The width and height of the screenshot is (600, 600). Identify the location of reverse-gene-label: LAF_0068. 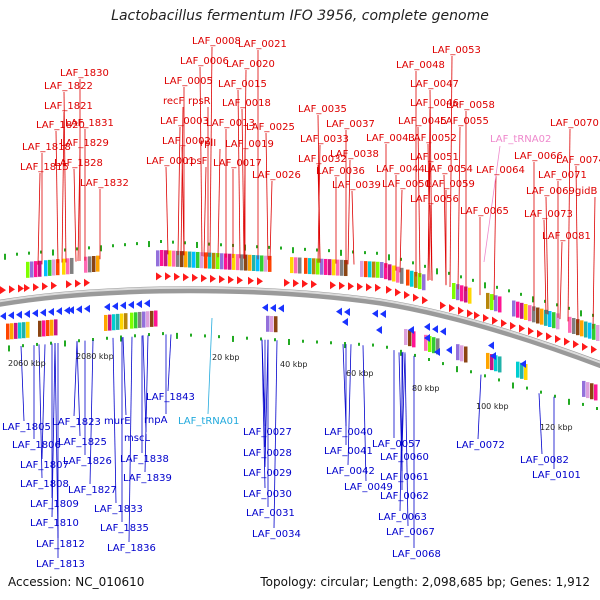
(416, 554).